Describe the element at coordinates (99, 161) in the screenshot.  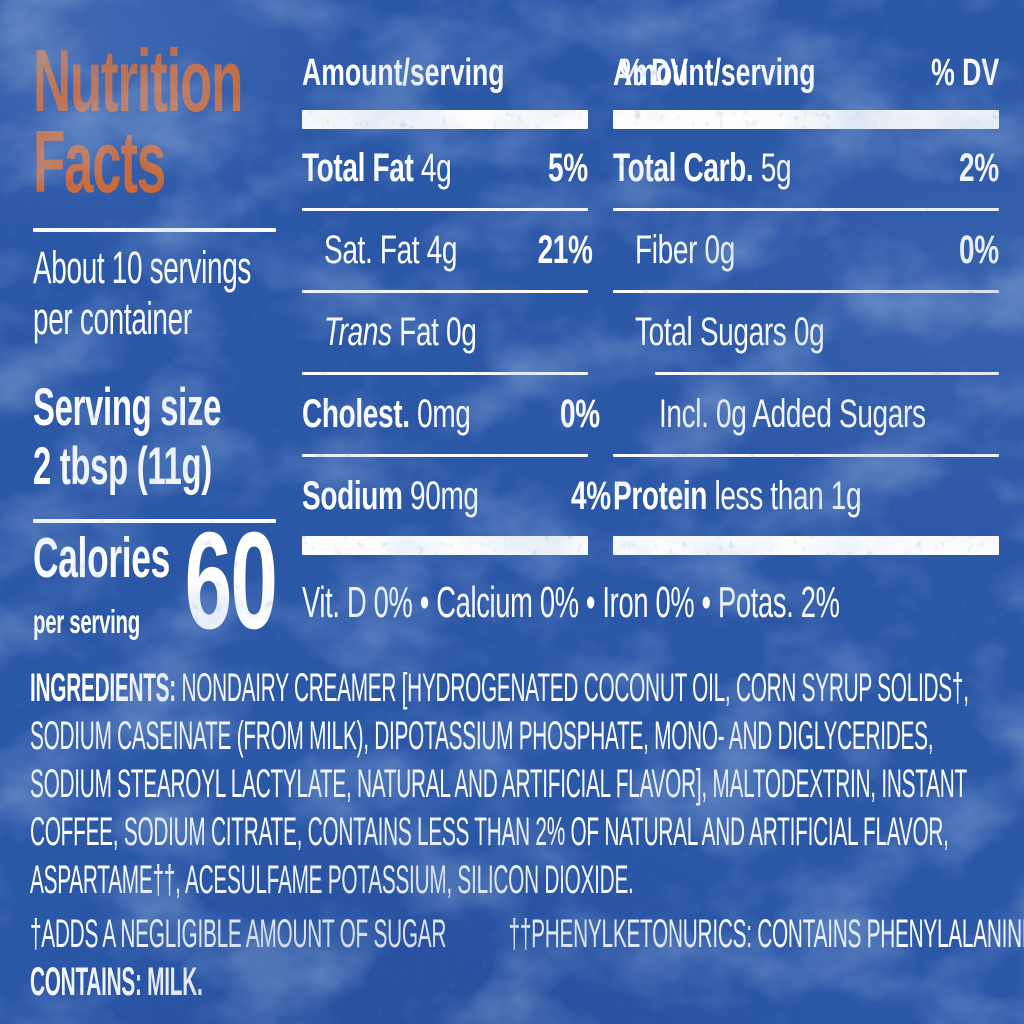
I see `title-line-2: Facts` at that location.